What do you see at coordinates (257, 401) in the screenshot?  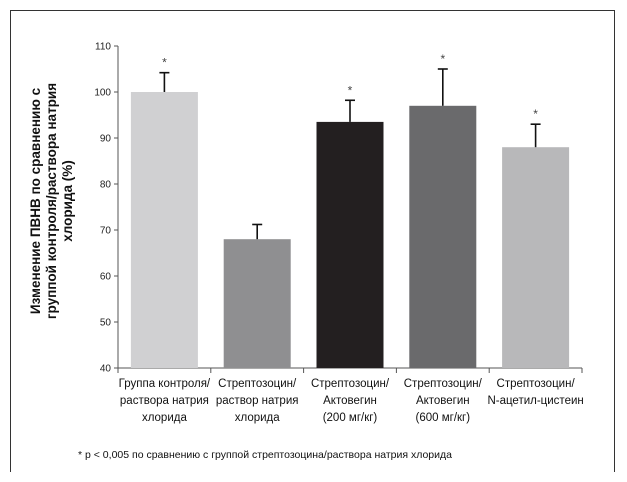 I see `x-category-label: Стрептозоцин/раствор натрия хлорида` at bounding box center [257, 401].